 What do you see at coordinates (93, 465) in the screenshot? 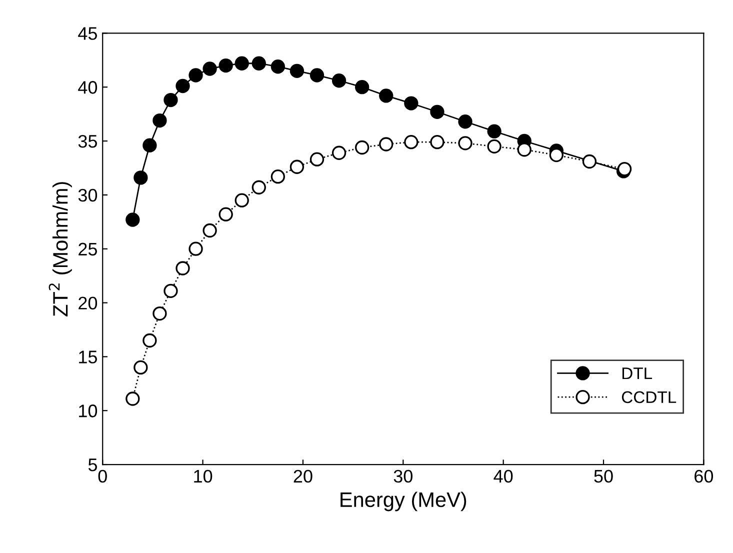
I see `y-tick-label: 5` at bounding box center [93, 465].